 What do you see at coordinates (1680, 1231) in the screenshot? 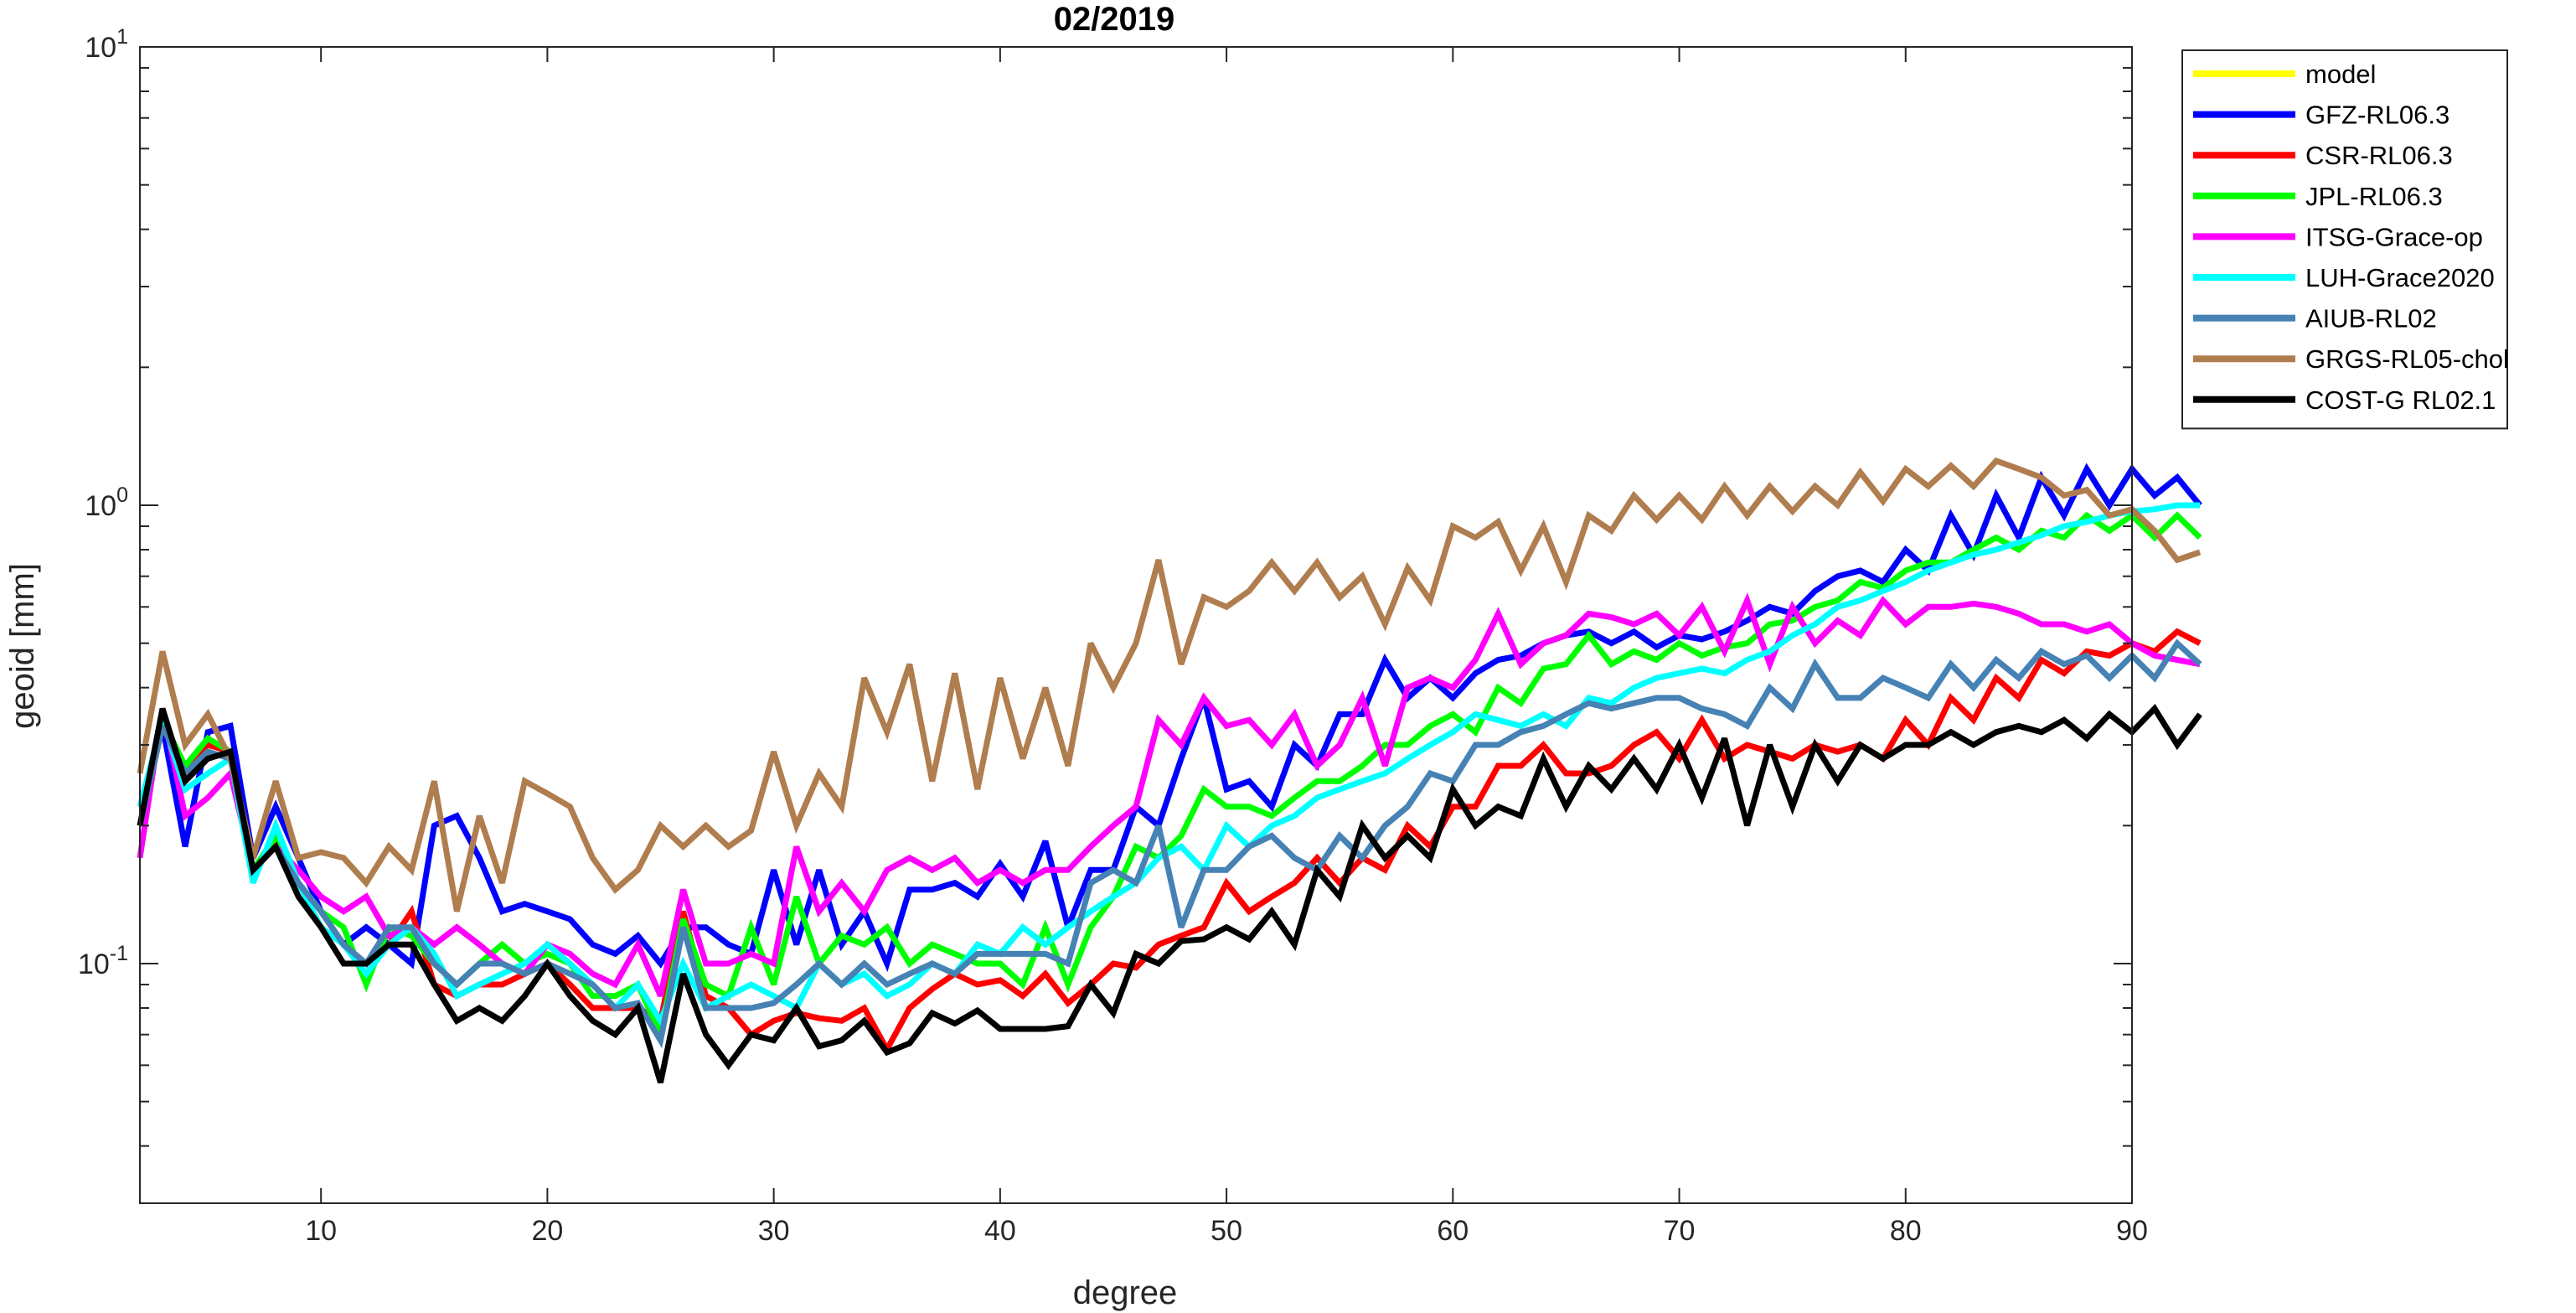
I see `x-tick-label: 70` at bounding box center [1680, 1231].